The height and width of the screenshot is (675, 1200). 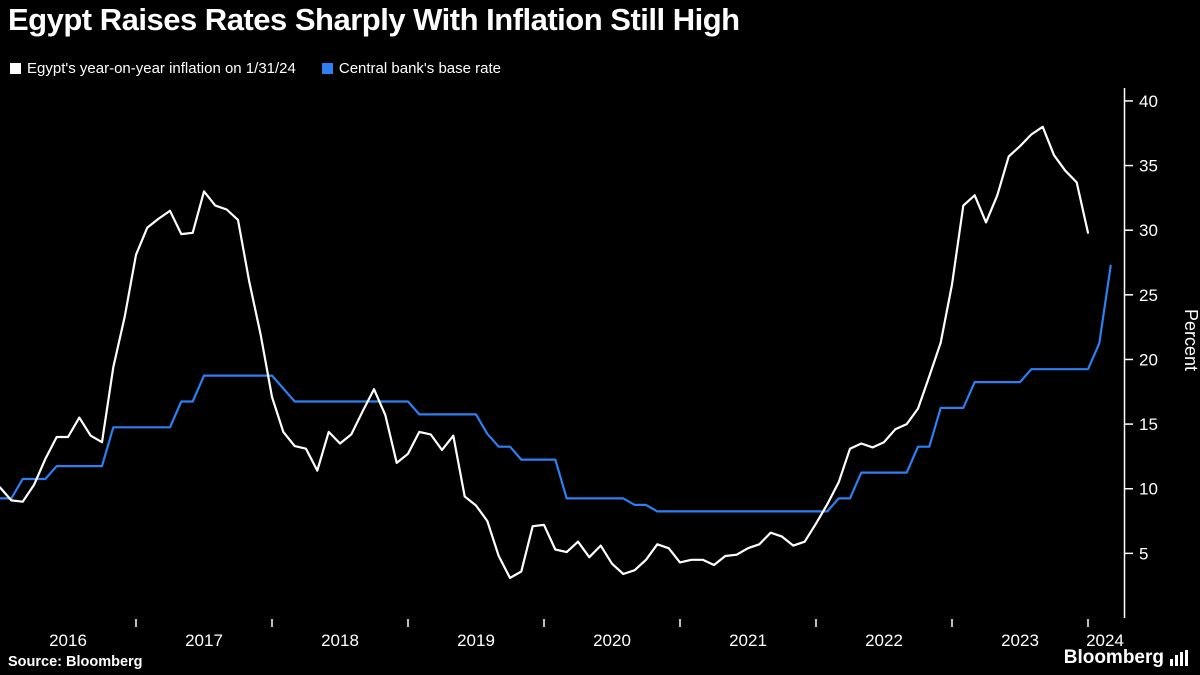 I want to click on bloomberg-logo: Bloomberg, so click(x=1126, y=658).